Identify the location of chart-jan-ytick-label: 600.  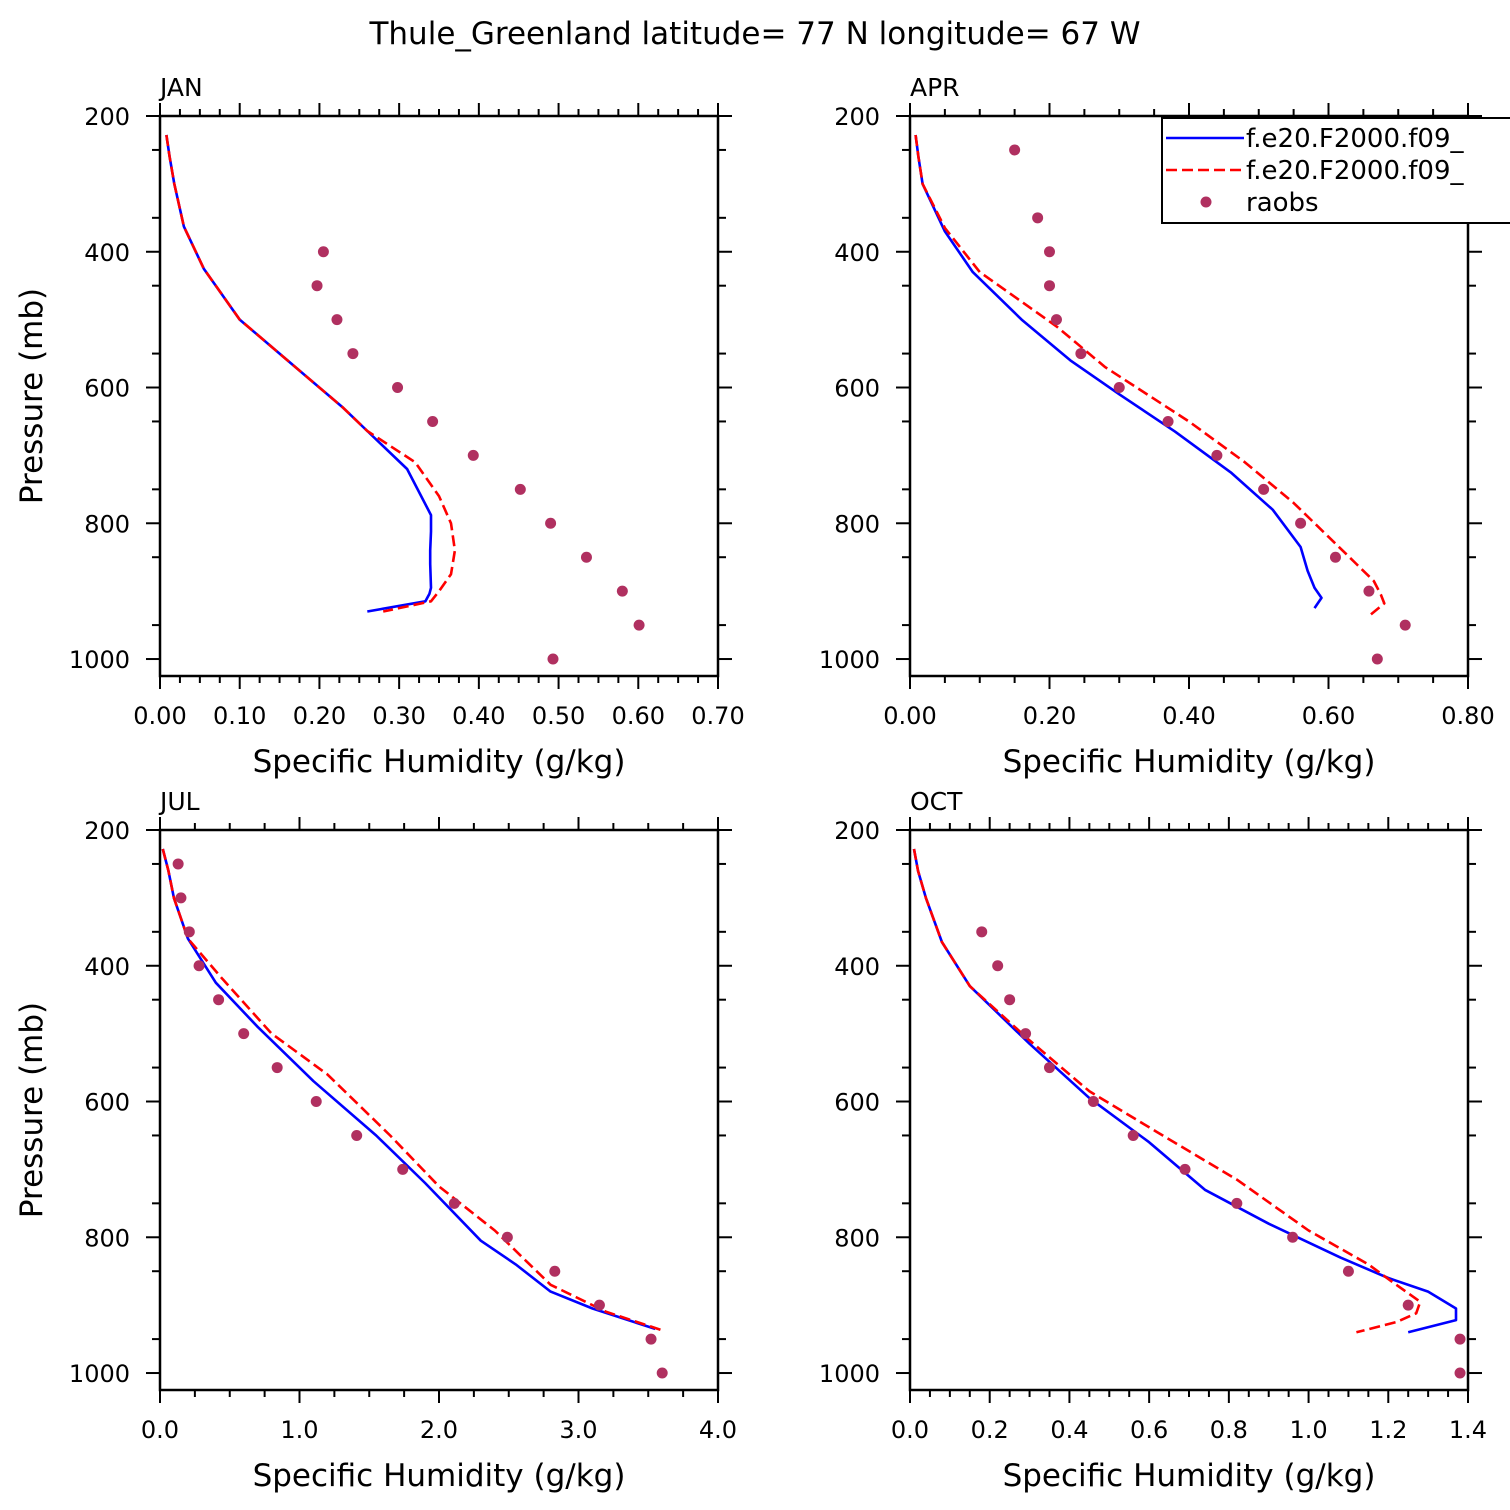
(107, 389).